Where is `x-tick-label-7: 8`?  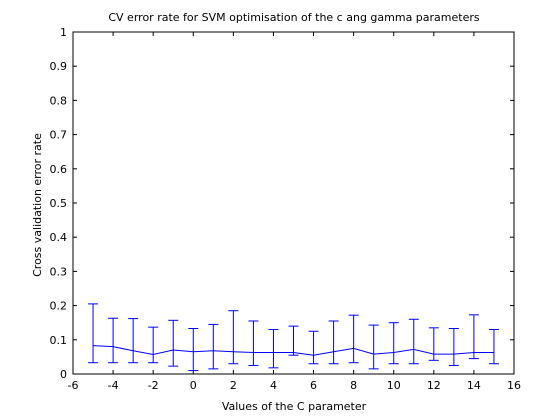 x-tick-label-7: 8 is located at coordinates (353, 385).